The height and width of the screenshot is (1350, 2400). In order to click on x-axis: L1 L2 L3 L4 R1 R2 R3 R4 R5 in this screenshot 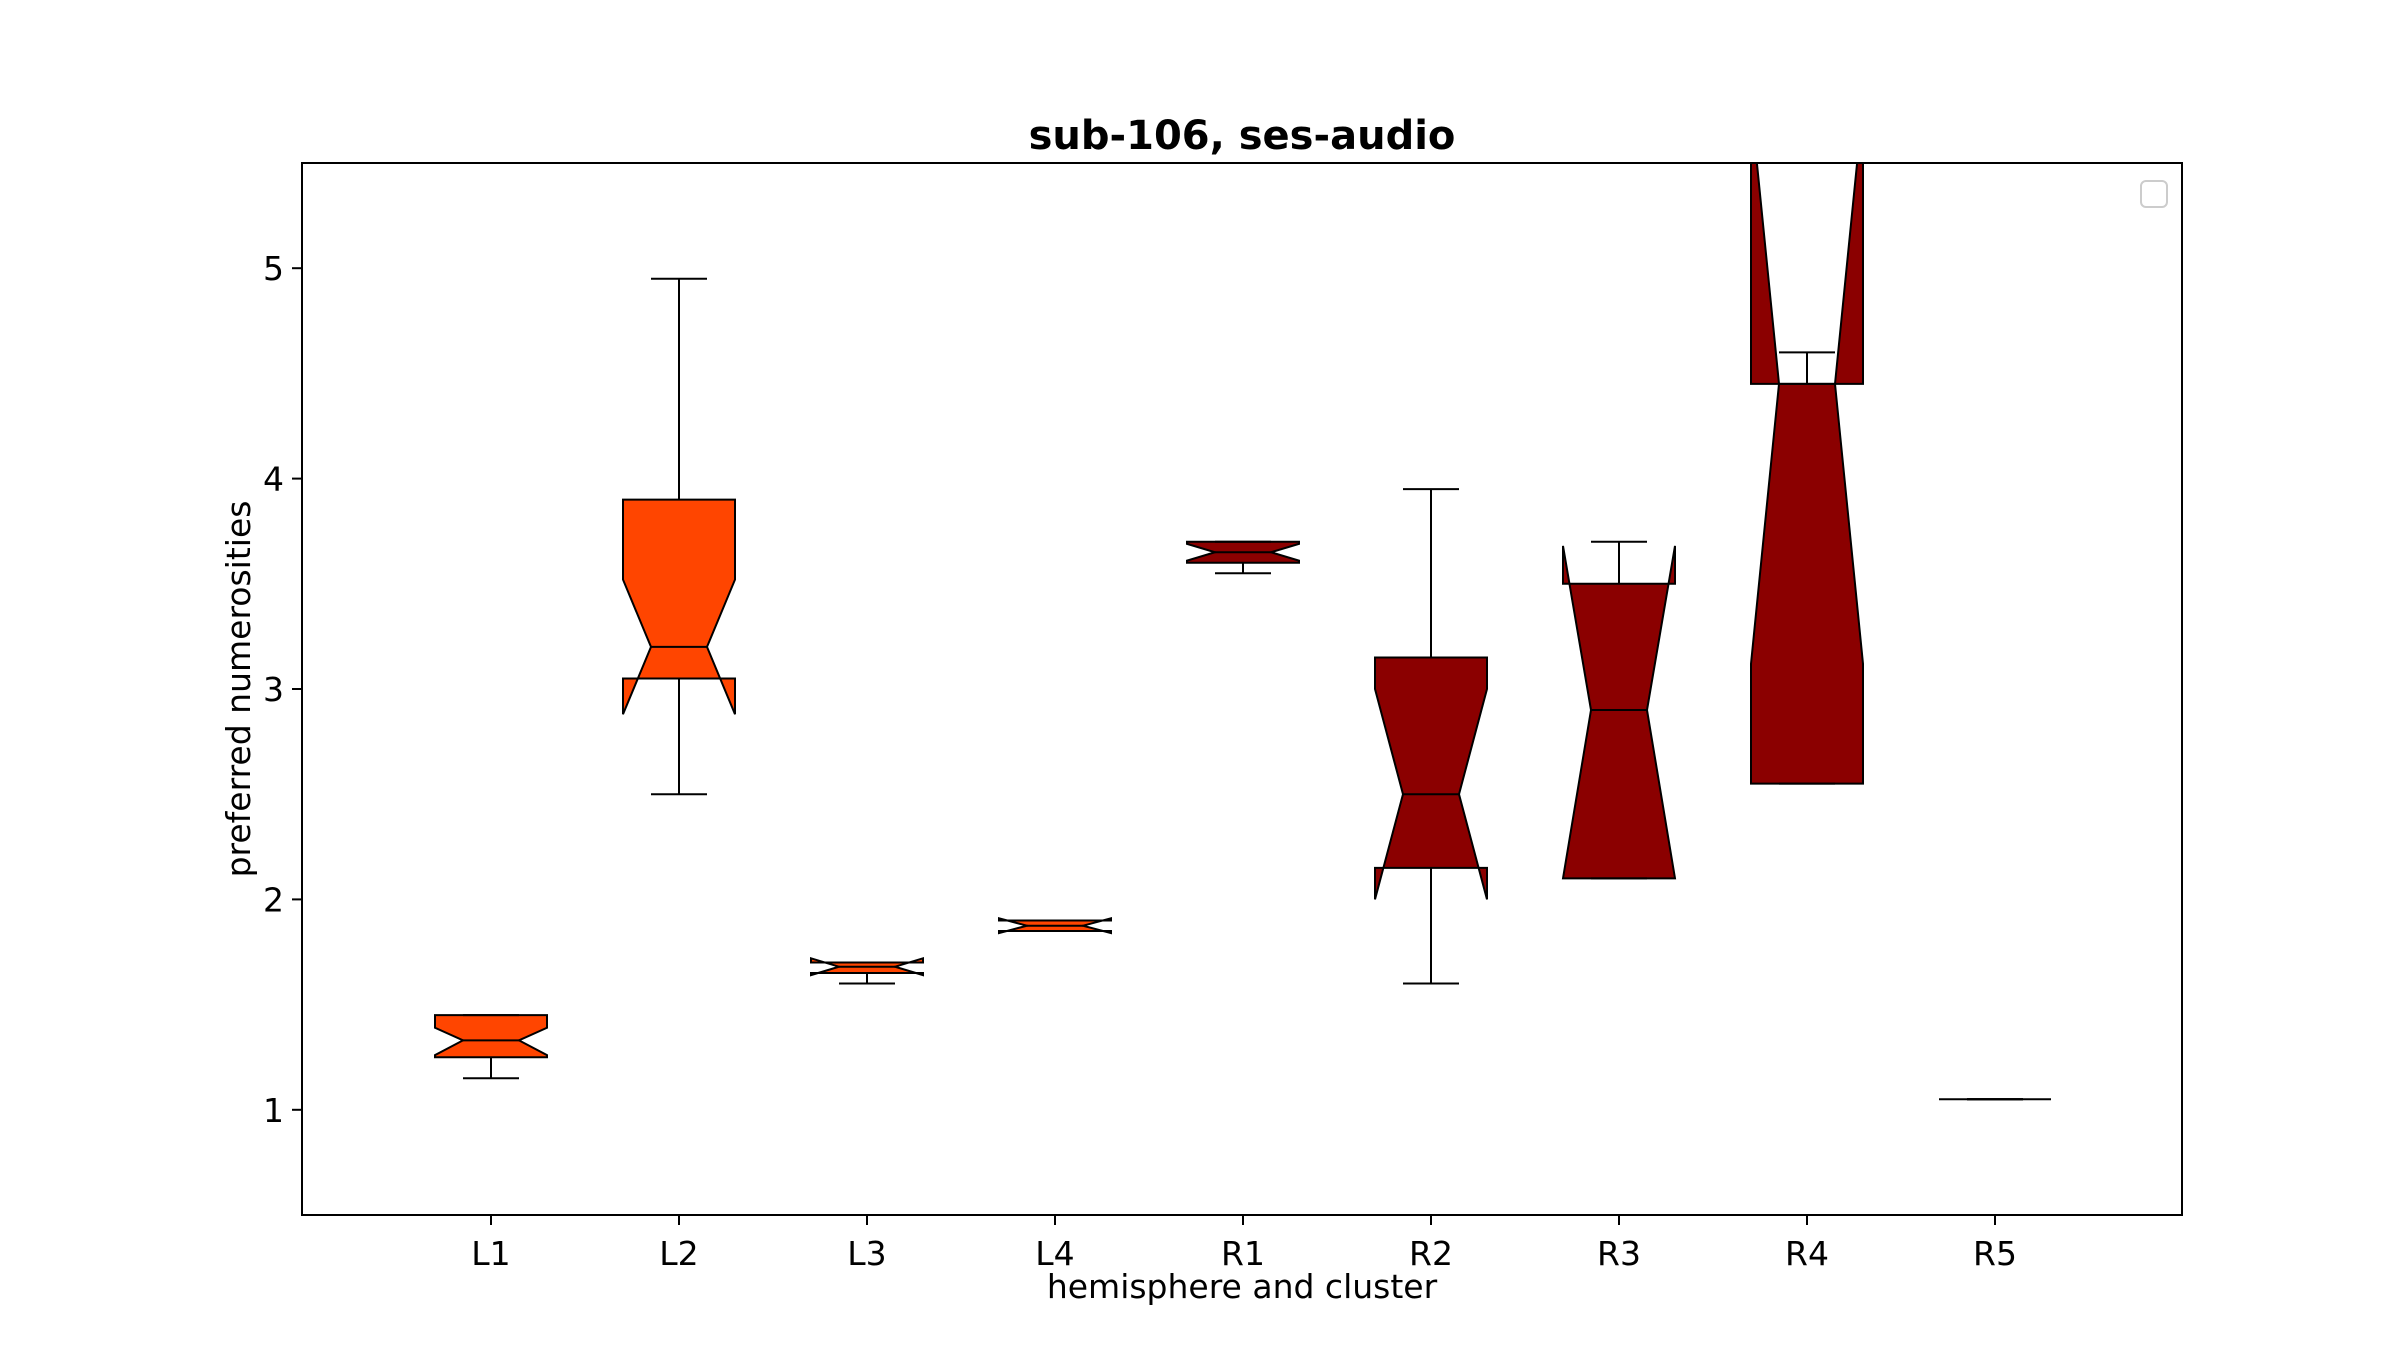, I will do `click(1244, 1244)`.